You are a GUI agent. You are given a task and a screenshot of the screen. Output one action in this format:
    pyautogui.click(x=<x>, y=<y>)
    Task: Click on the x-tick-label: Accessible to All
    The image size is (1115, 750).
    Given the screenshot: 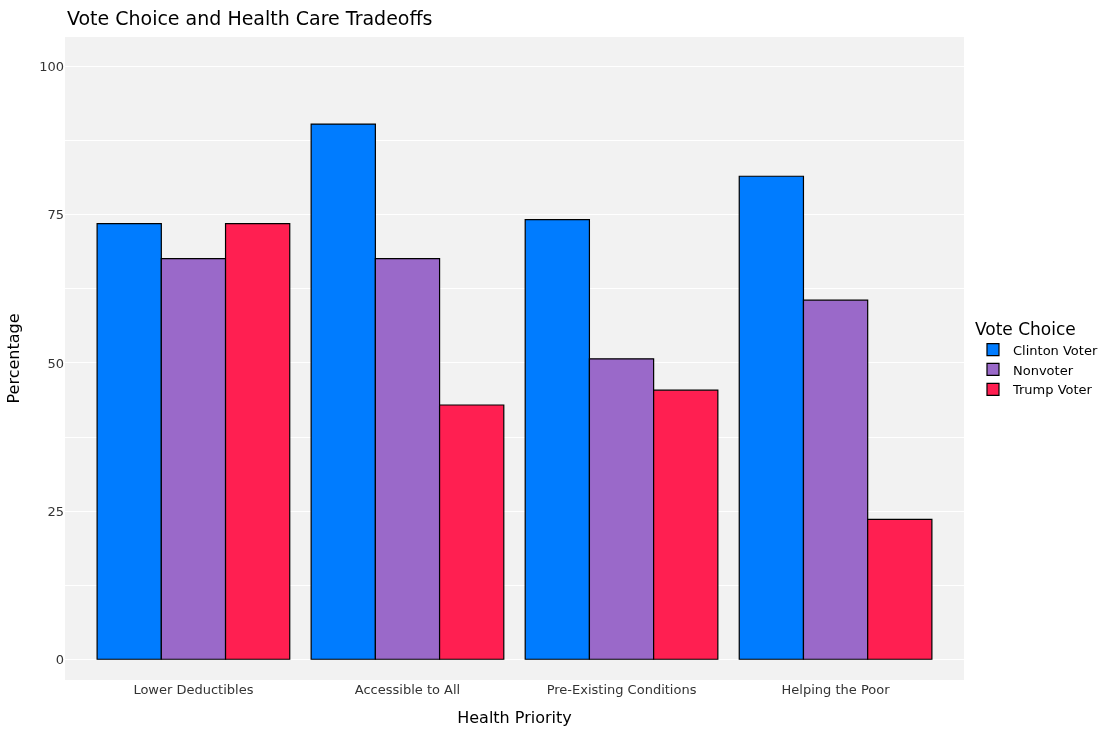 What is the action you would take?
    pyautogui.click(x=407, y=689)
    